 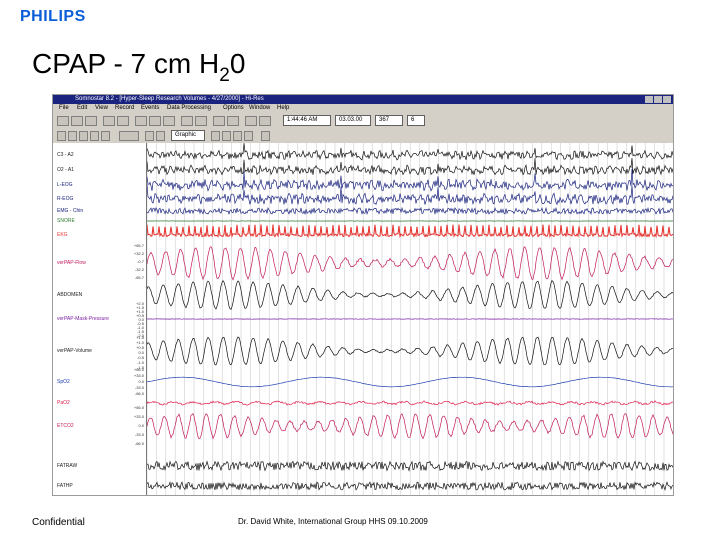 What do you see at coordinates (66, 221) in the screenshot?
I see `channel-label: SNORE` at bounding box center [66, 221].